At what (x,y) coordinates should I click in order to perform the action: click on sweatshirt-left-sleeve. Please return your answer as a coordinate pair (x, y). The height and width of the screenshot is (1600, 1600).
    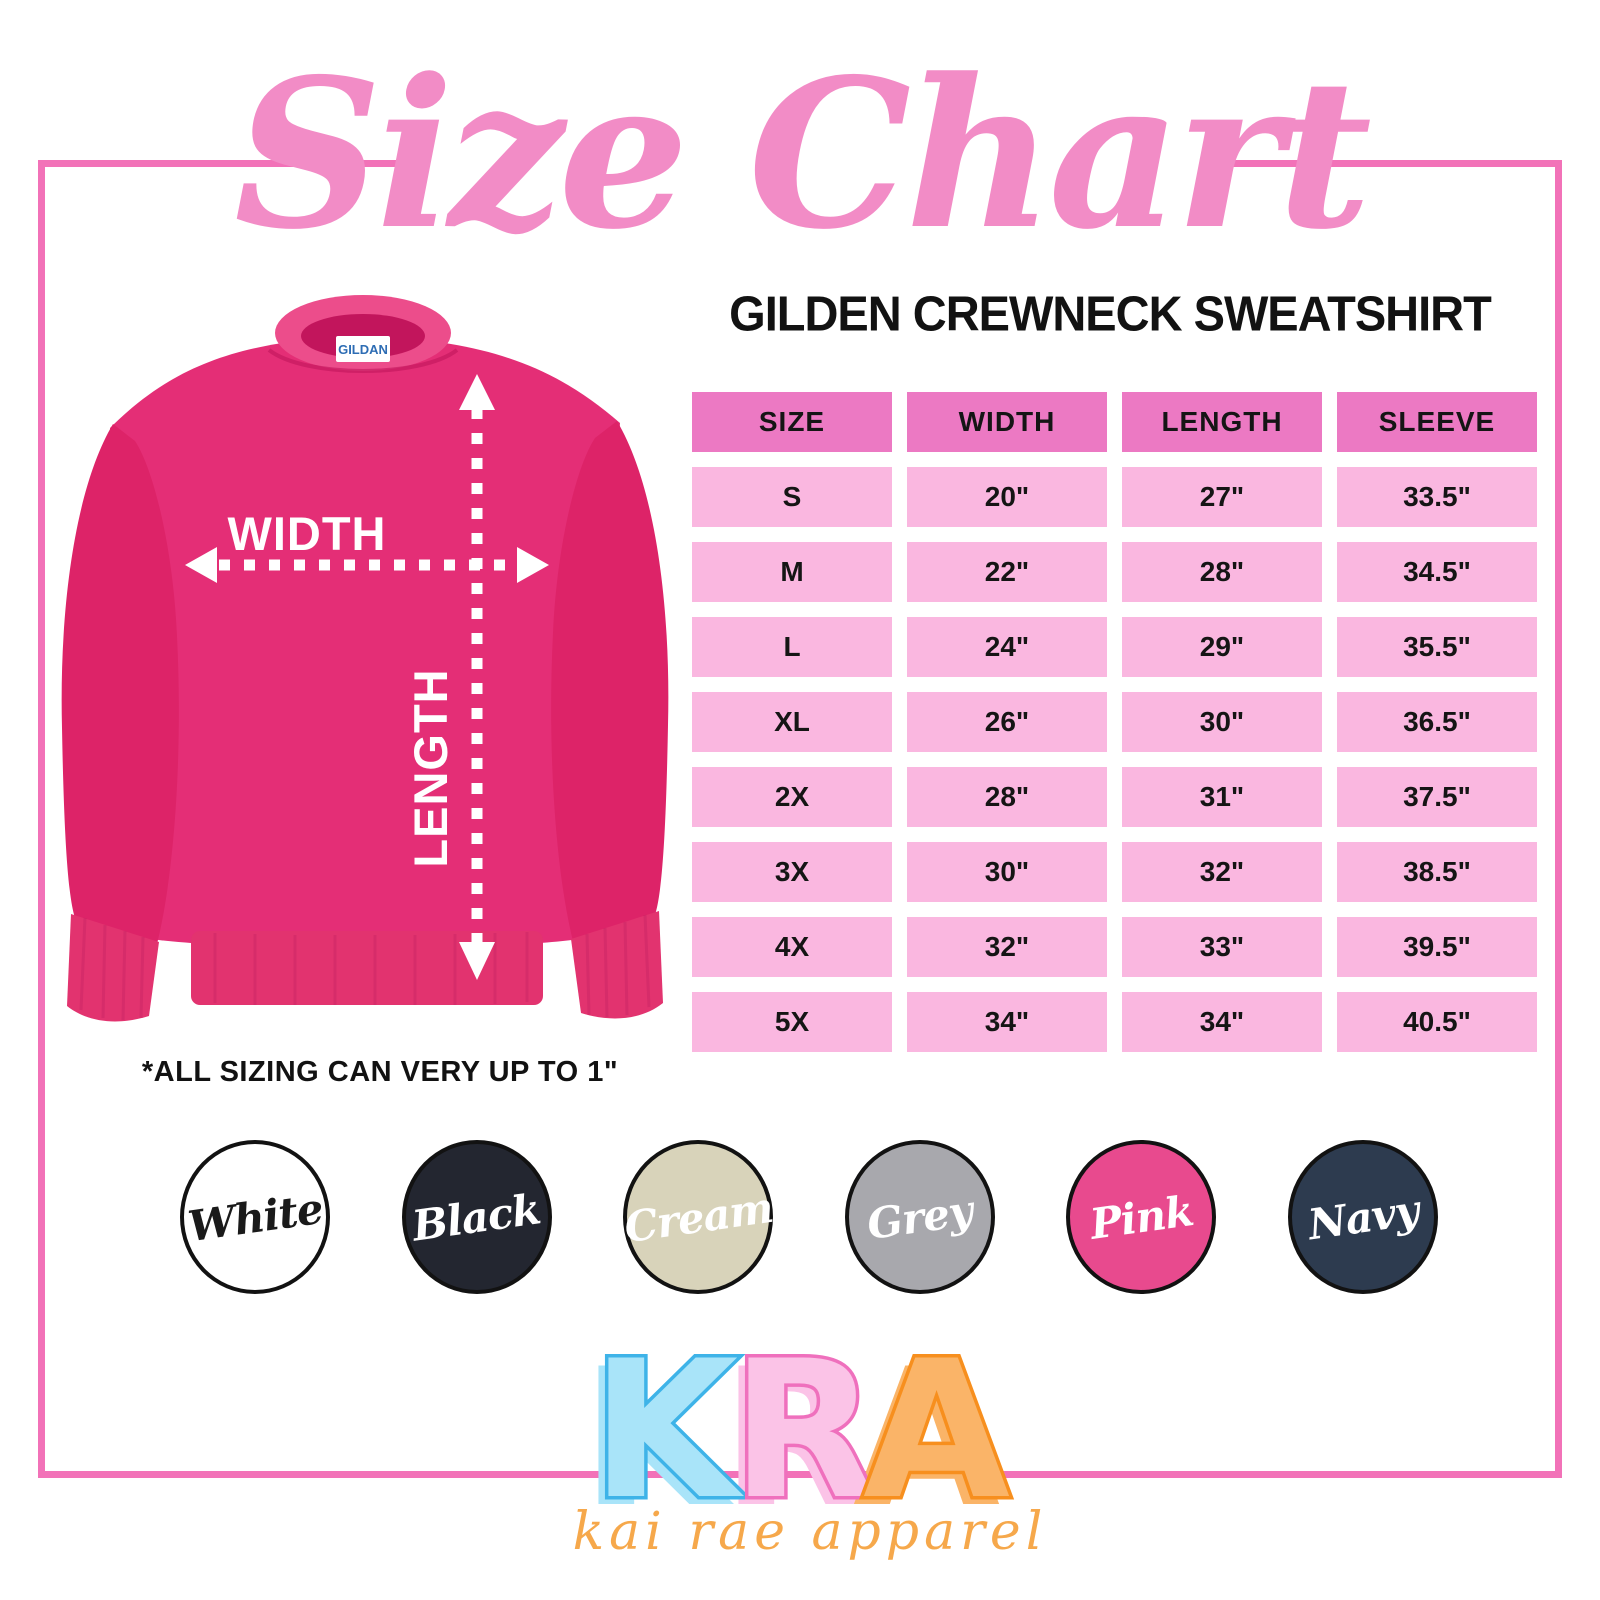
    Looking at the image, I should click on (120, 684).